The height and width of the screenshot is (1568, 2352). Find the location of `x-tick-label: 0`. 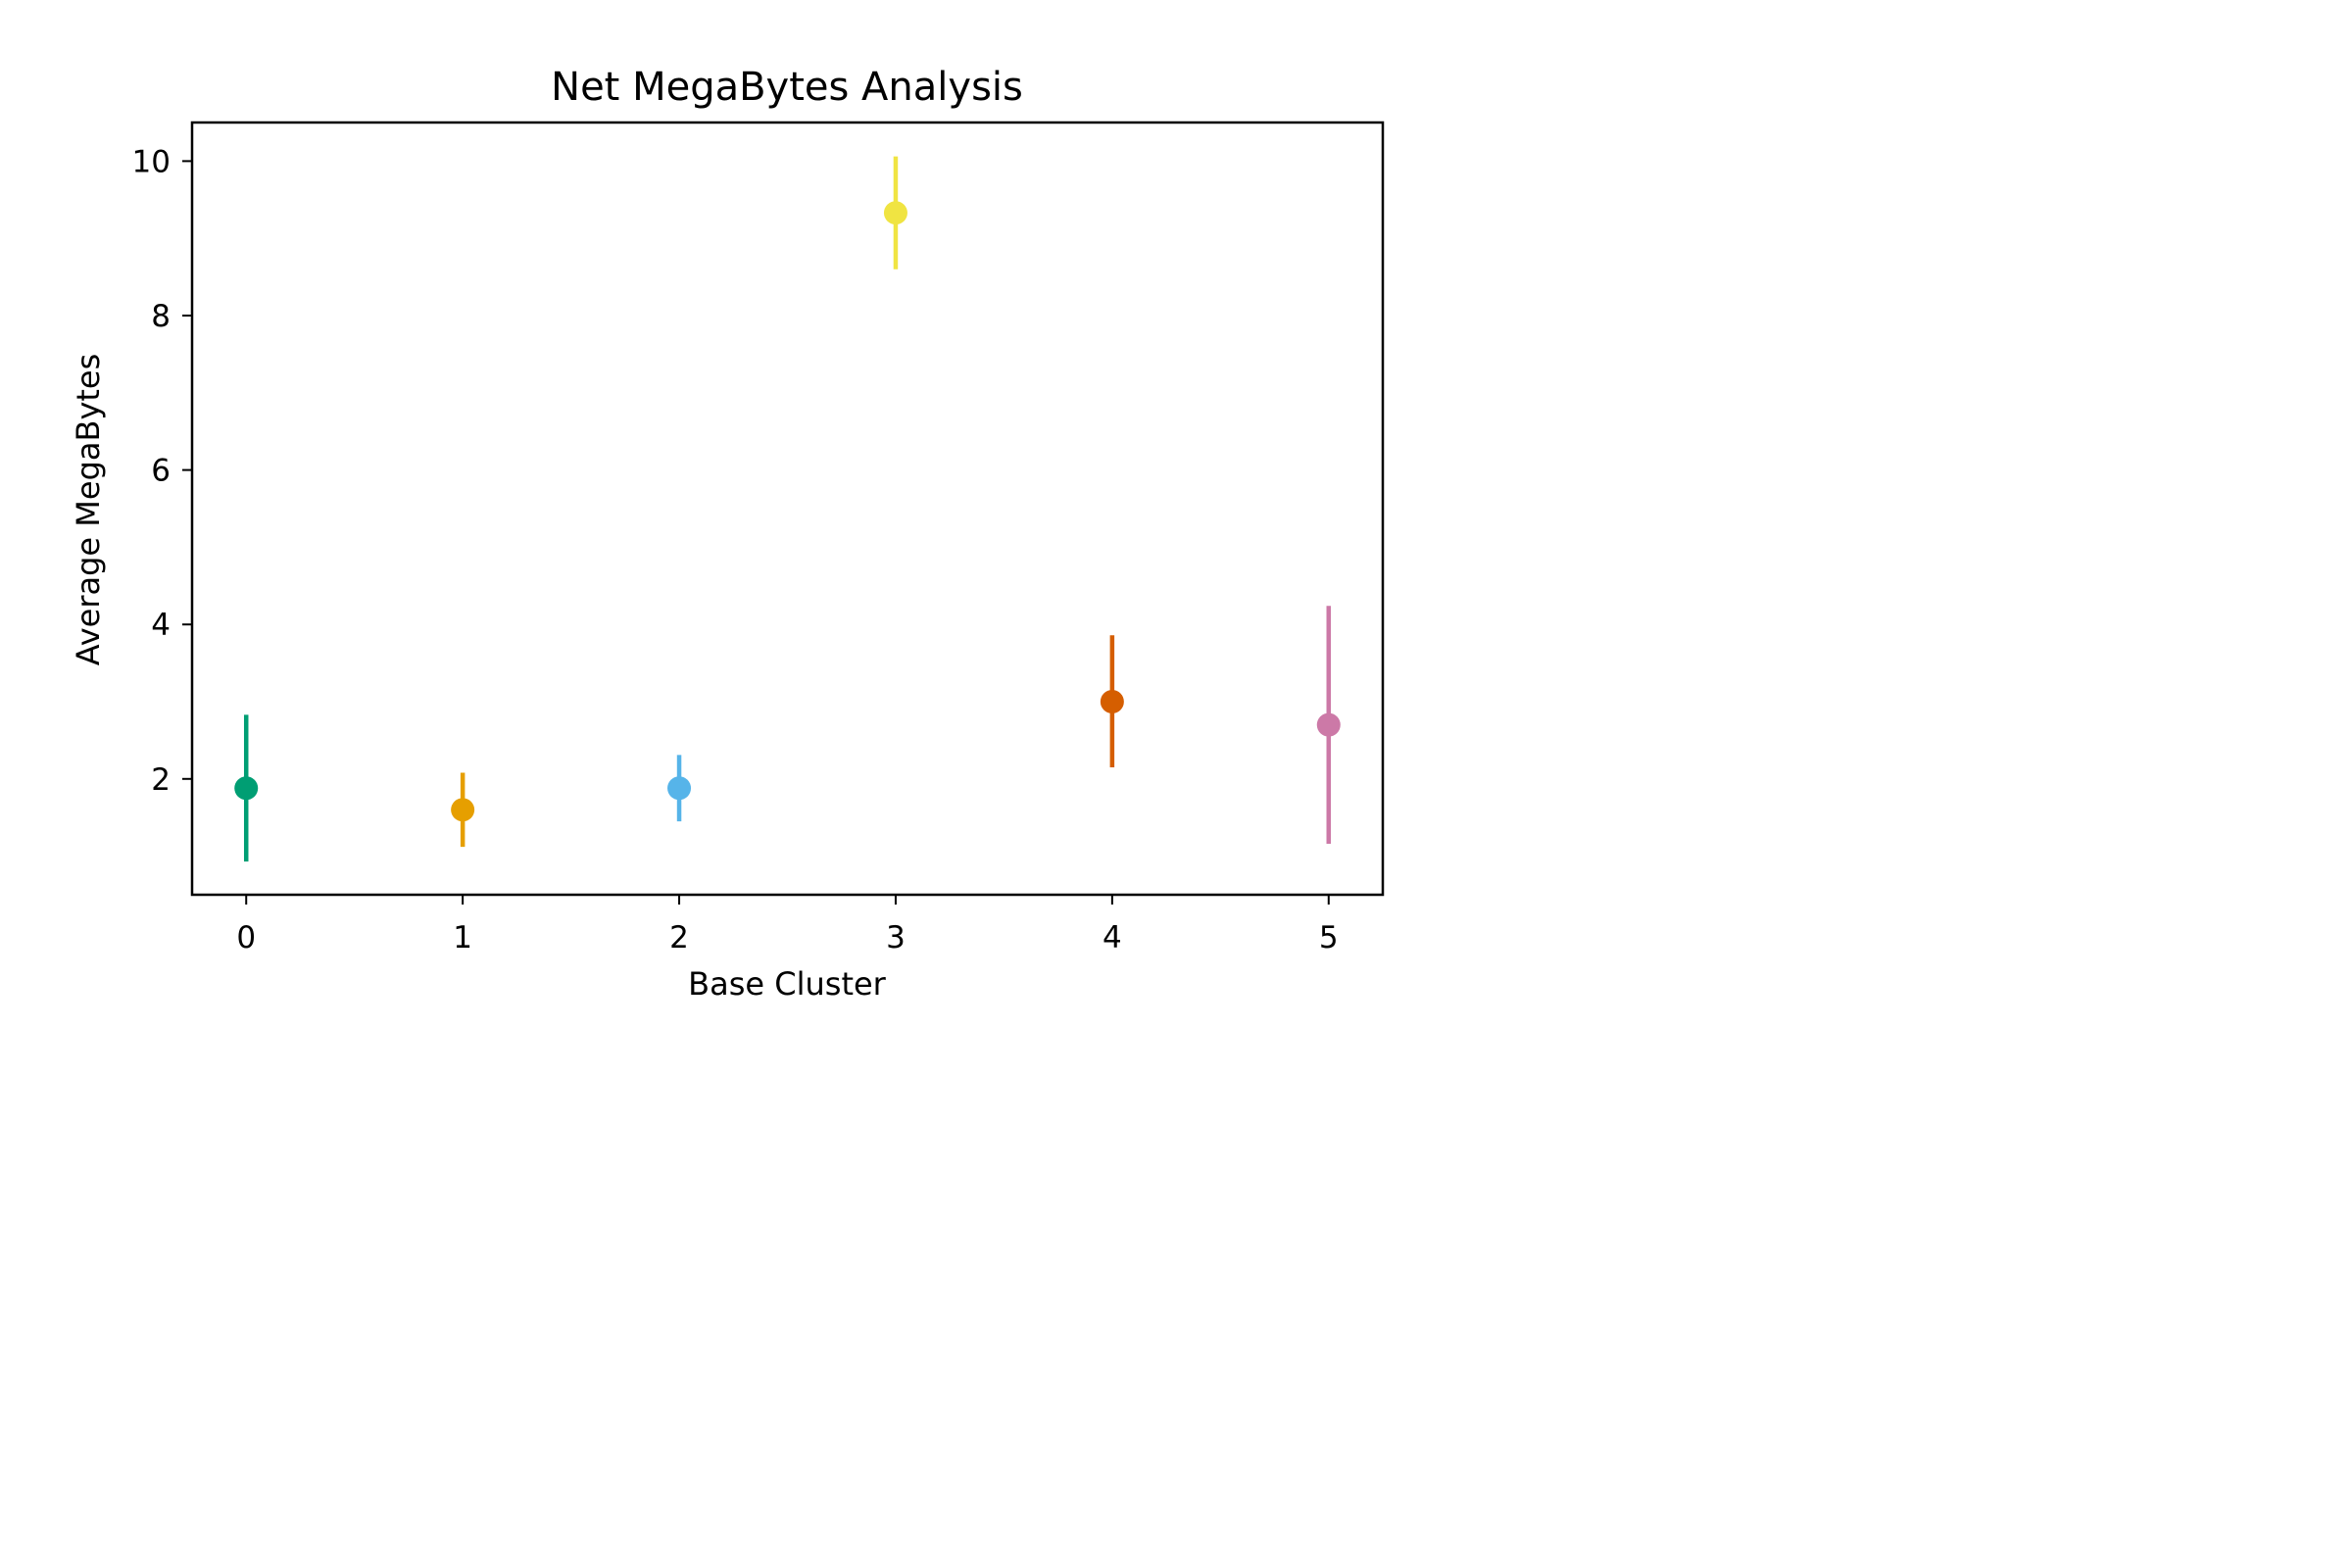

x-tick-label: 0 is located at coordinates (246, 938).